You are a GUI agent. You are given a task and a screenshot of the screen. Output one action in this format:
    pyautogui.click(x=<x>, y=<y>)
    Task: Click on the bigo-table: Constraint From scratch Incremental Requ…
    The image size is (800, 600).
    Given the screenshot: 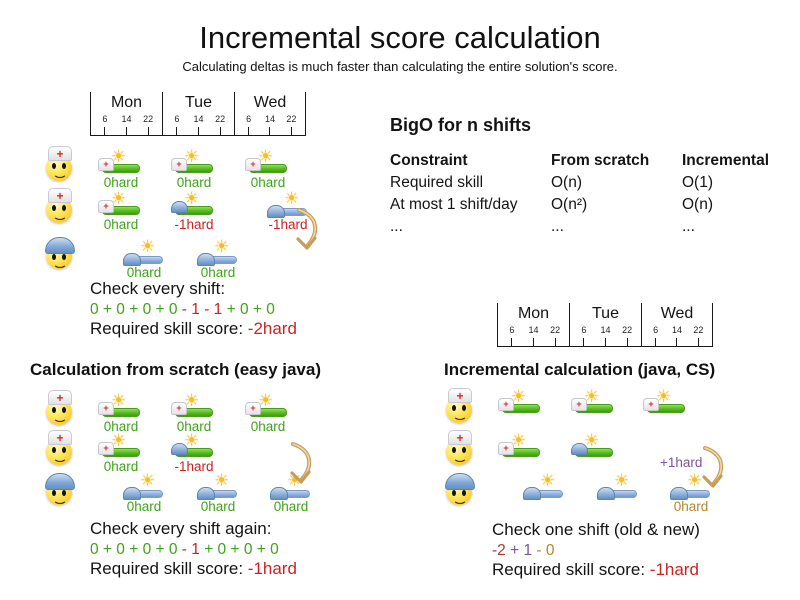 What is the action you would take?
    pyautogui.click(x=595, y=194)
    